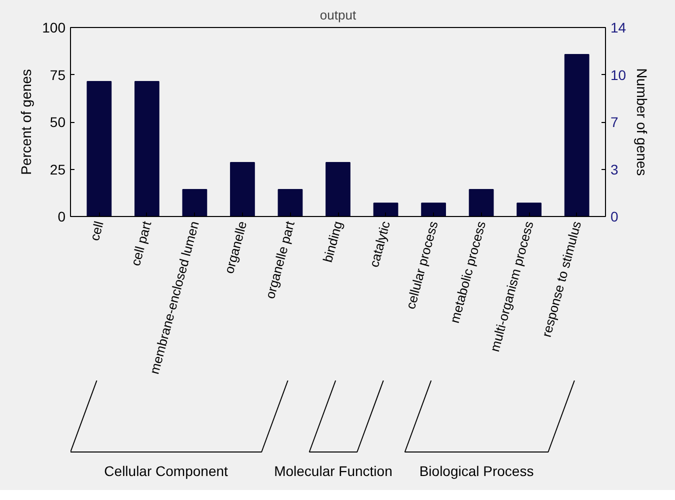 This screenshot has width=675, height=500. I want to click on text: Cellular Component, so click(166, 471).